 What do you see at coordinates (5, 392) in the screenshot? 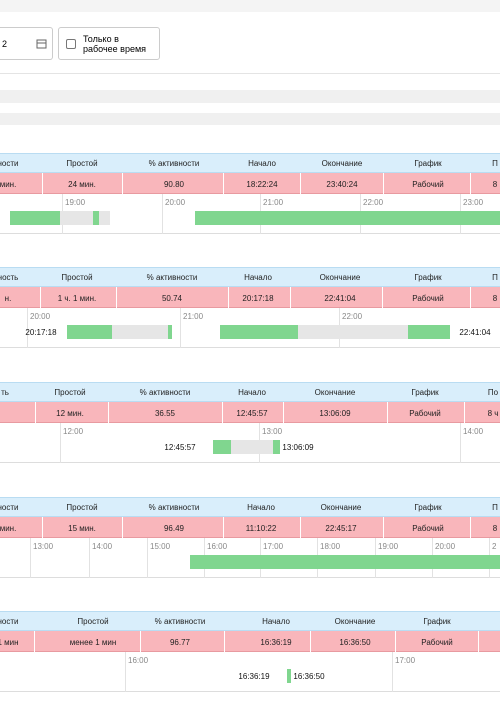
I see `column-header: ть` at bounding box center [5, 392].